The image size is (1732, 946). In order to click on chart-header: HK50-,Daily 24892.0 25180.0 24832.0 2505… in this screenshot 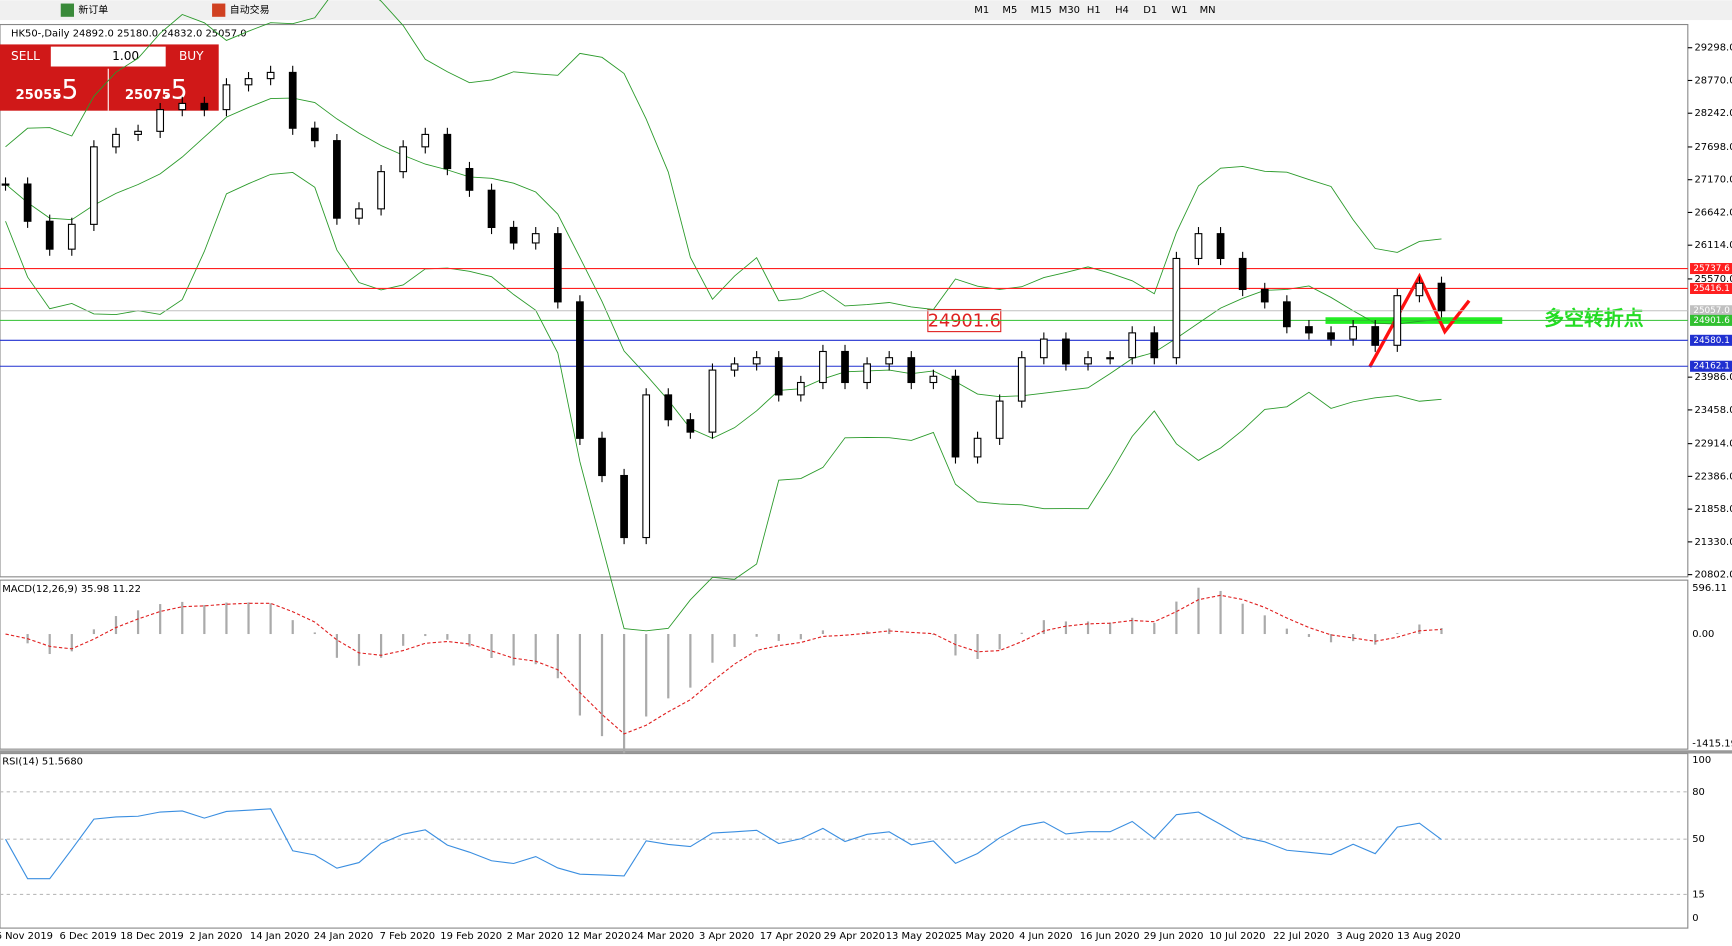, I will do `click(129, 33)`.